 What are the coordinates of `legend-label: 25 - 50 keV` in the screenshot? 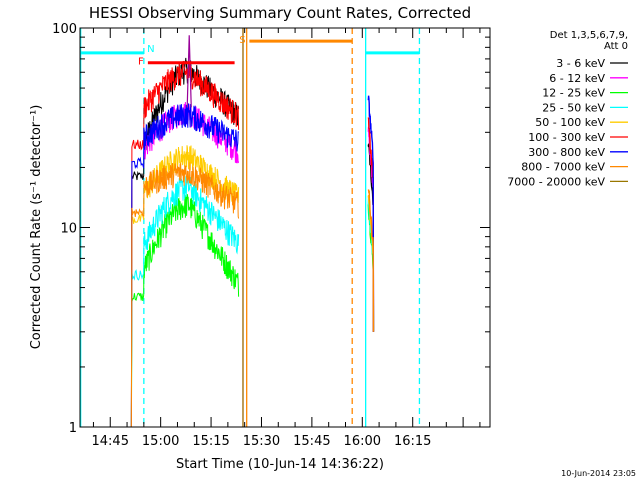 It's located at (573, 107).